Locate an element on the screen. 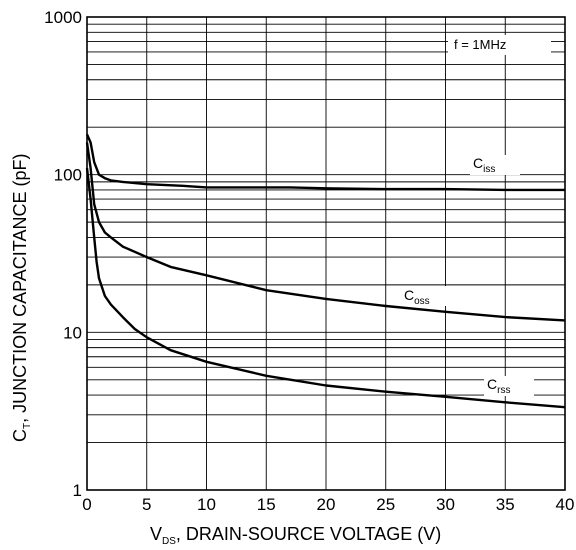 This screenshot has width=576, height=550. iss-label-bg is located at coordinates (495, 165).